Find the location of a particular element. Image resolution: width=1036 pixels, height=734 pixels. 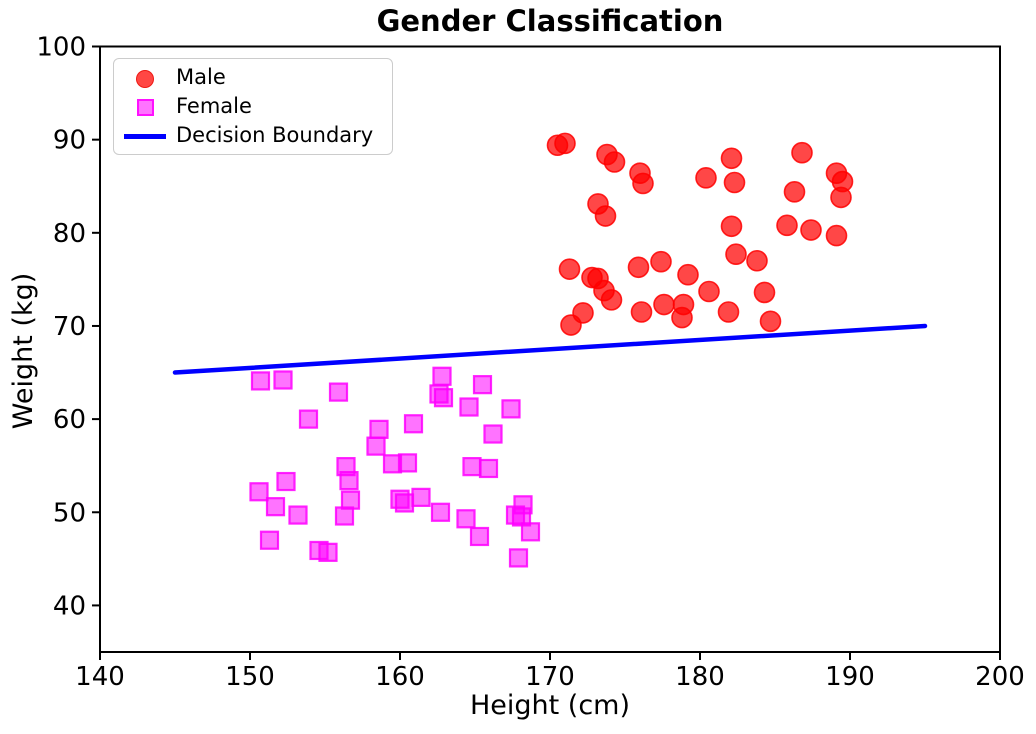

y-tick-label: 90 is located at coordinates (69, 141).